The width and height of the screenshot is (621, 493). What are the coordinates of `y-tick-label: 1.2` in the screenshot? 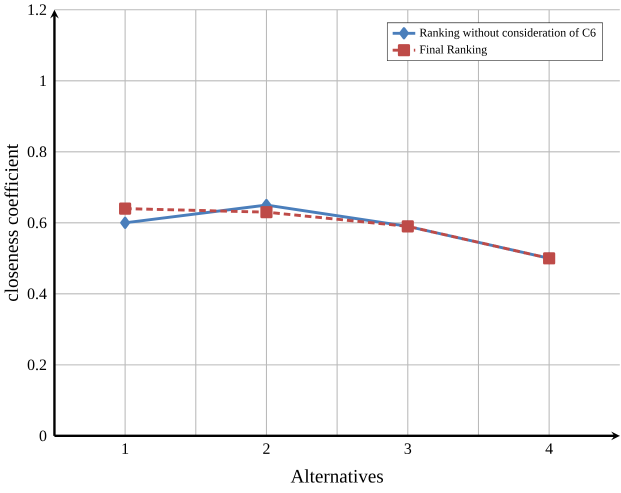 It's located at (37, 10).